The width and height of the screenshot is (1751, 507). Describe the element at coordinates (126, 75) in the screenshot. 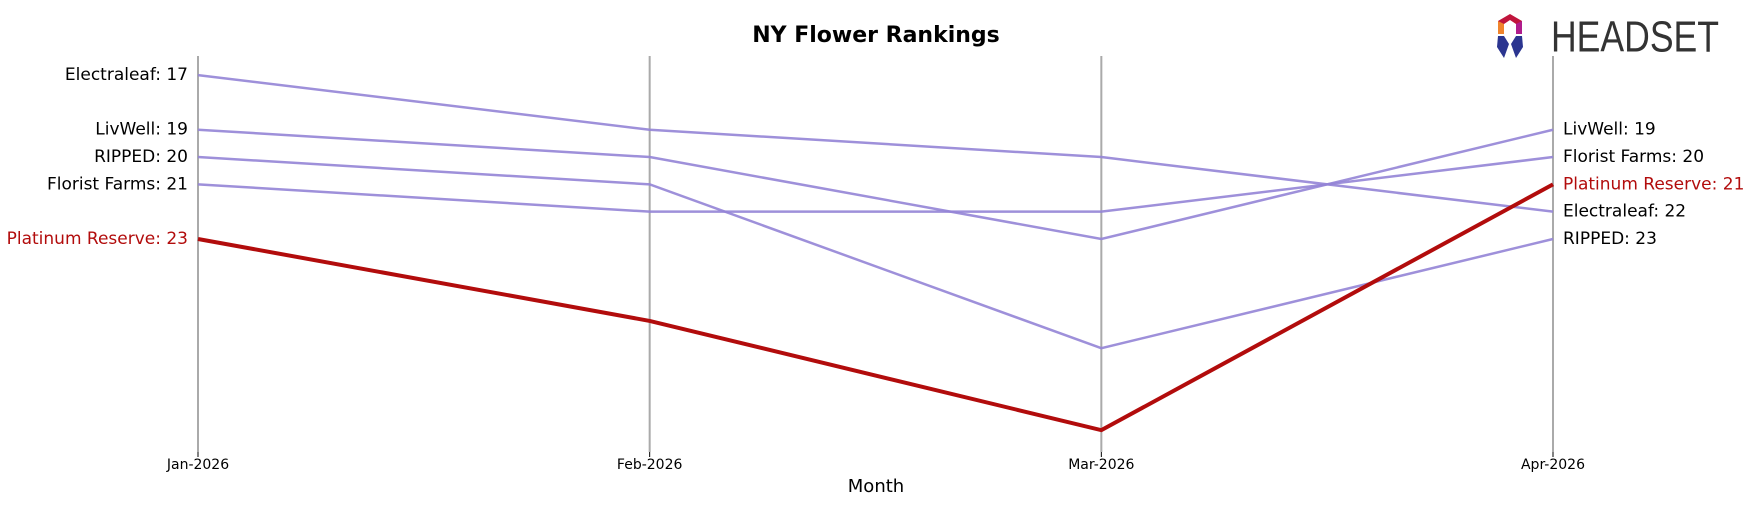

I see `series-label: Electraleaf: 17` at that location.